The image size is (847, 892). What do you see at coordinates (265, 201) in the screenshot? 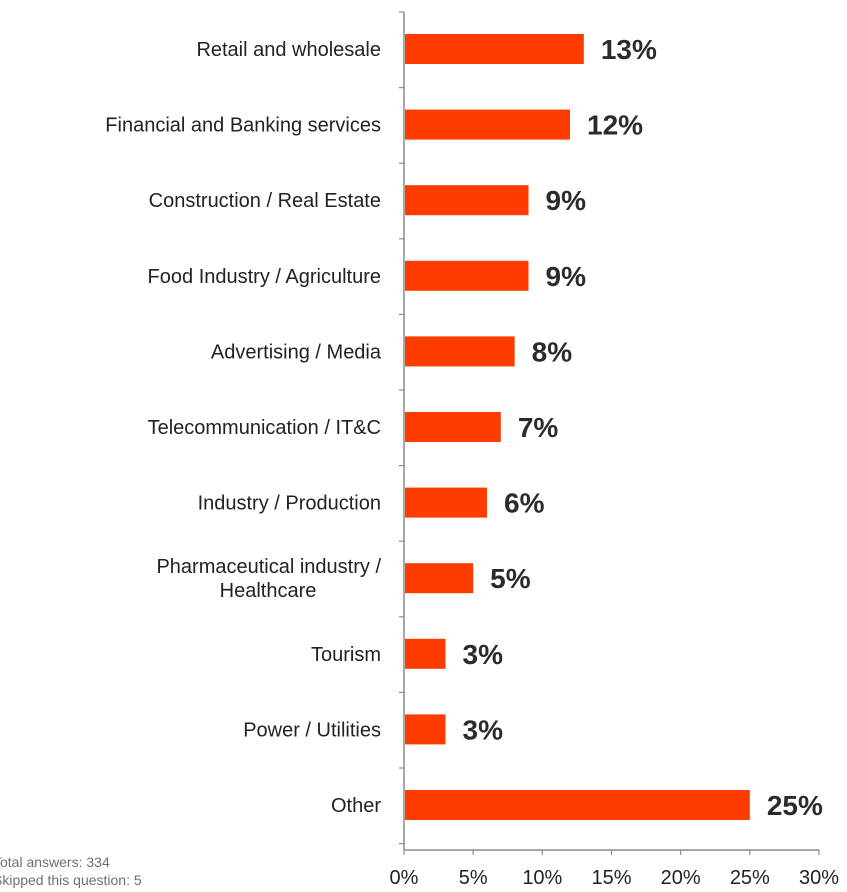
I see `category-label: Construction / Real Estate` at bounding box center [265, 201].